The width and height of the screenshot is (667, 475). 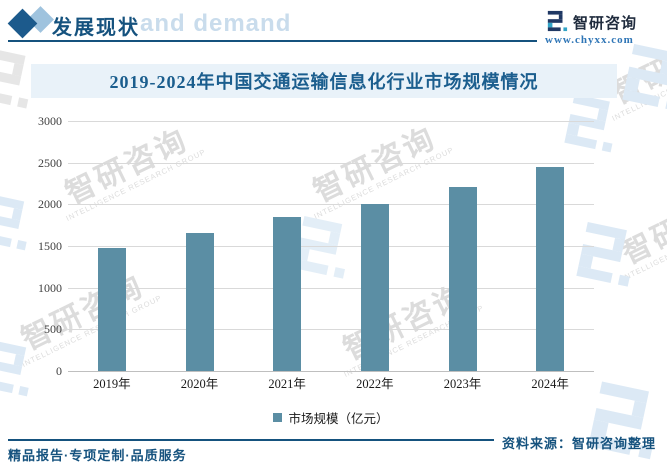 I want to click on footer-slogan: 精品报告·专项定制·品质服务, so click(x=97, y=455).